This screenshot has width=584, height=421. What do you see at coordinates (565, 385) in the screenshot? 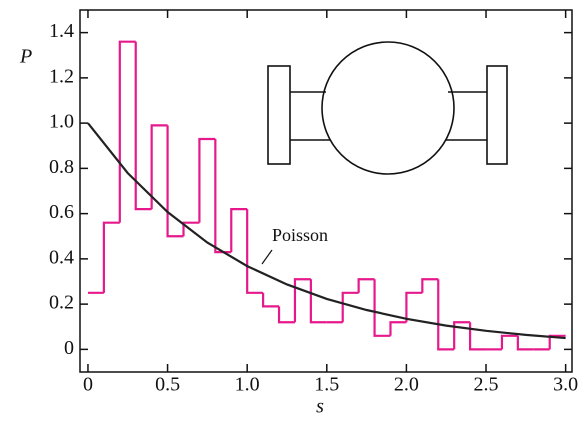
I see `x-tick-label: 3.0` at bounding box center [565, 385].